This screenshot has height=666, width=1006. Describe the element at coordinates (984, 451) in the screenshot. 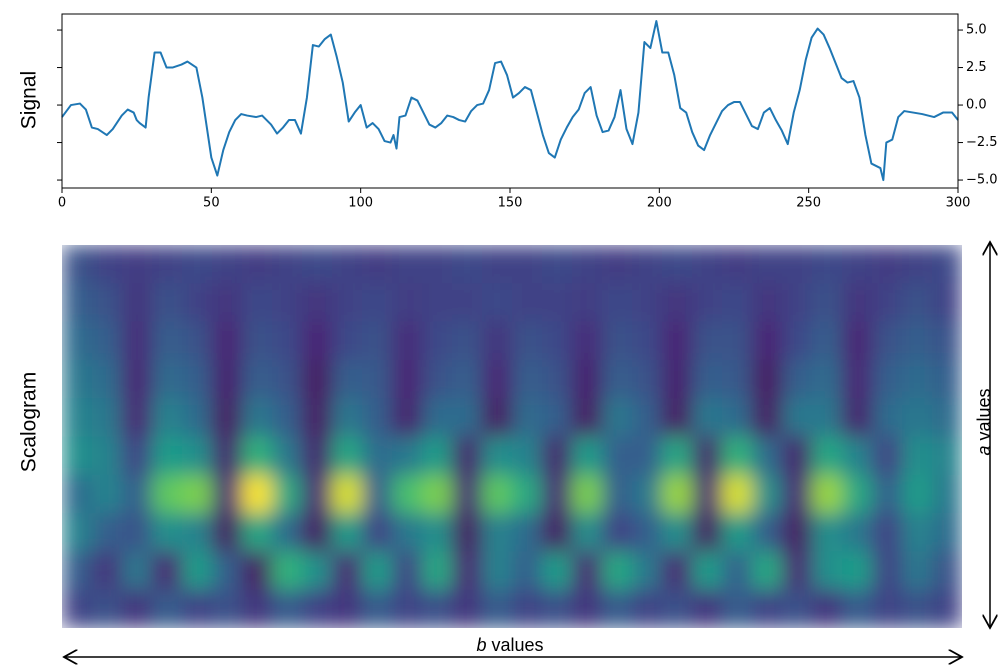

I see `a-var: a` at that location.